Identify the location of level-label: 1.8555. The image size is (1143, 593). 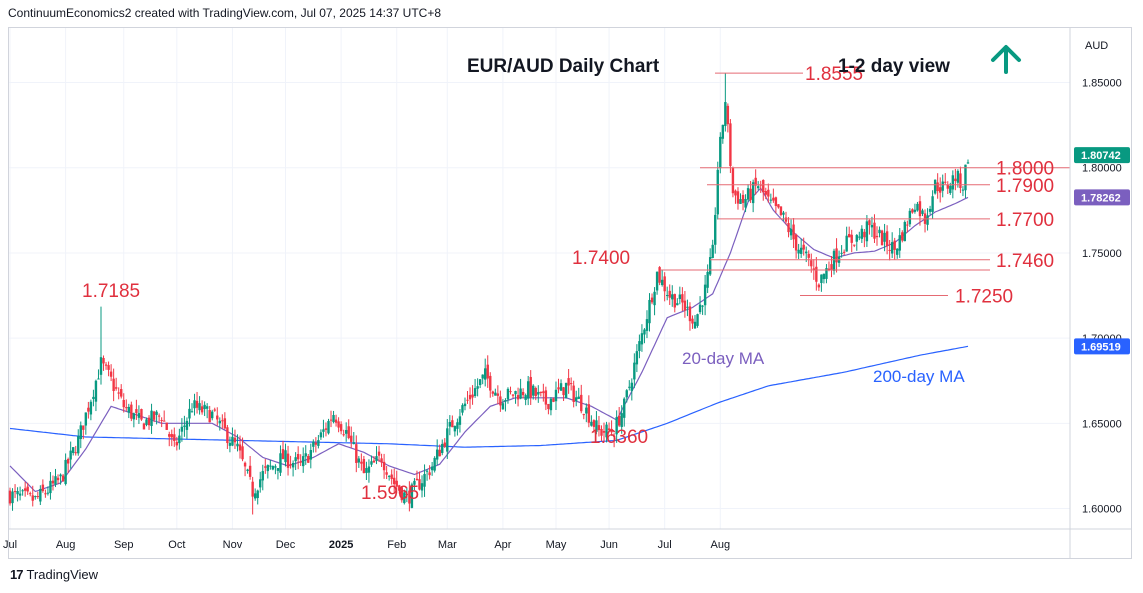
(834, 74).